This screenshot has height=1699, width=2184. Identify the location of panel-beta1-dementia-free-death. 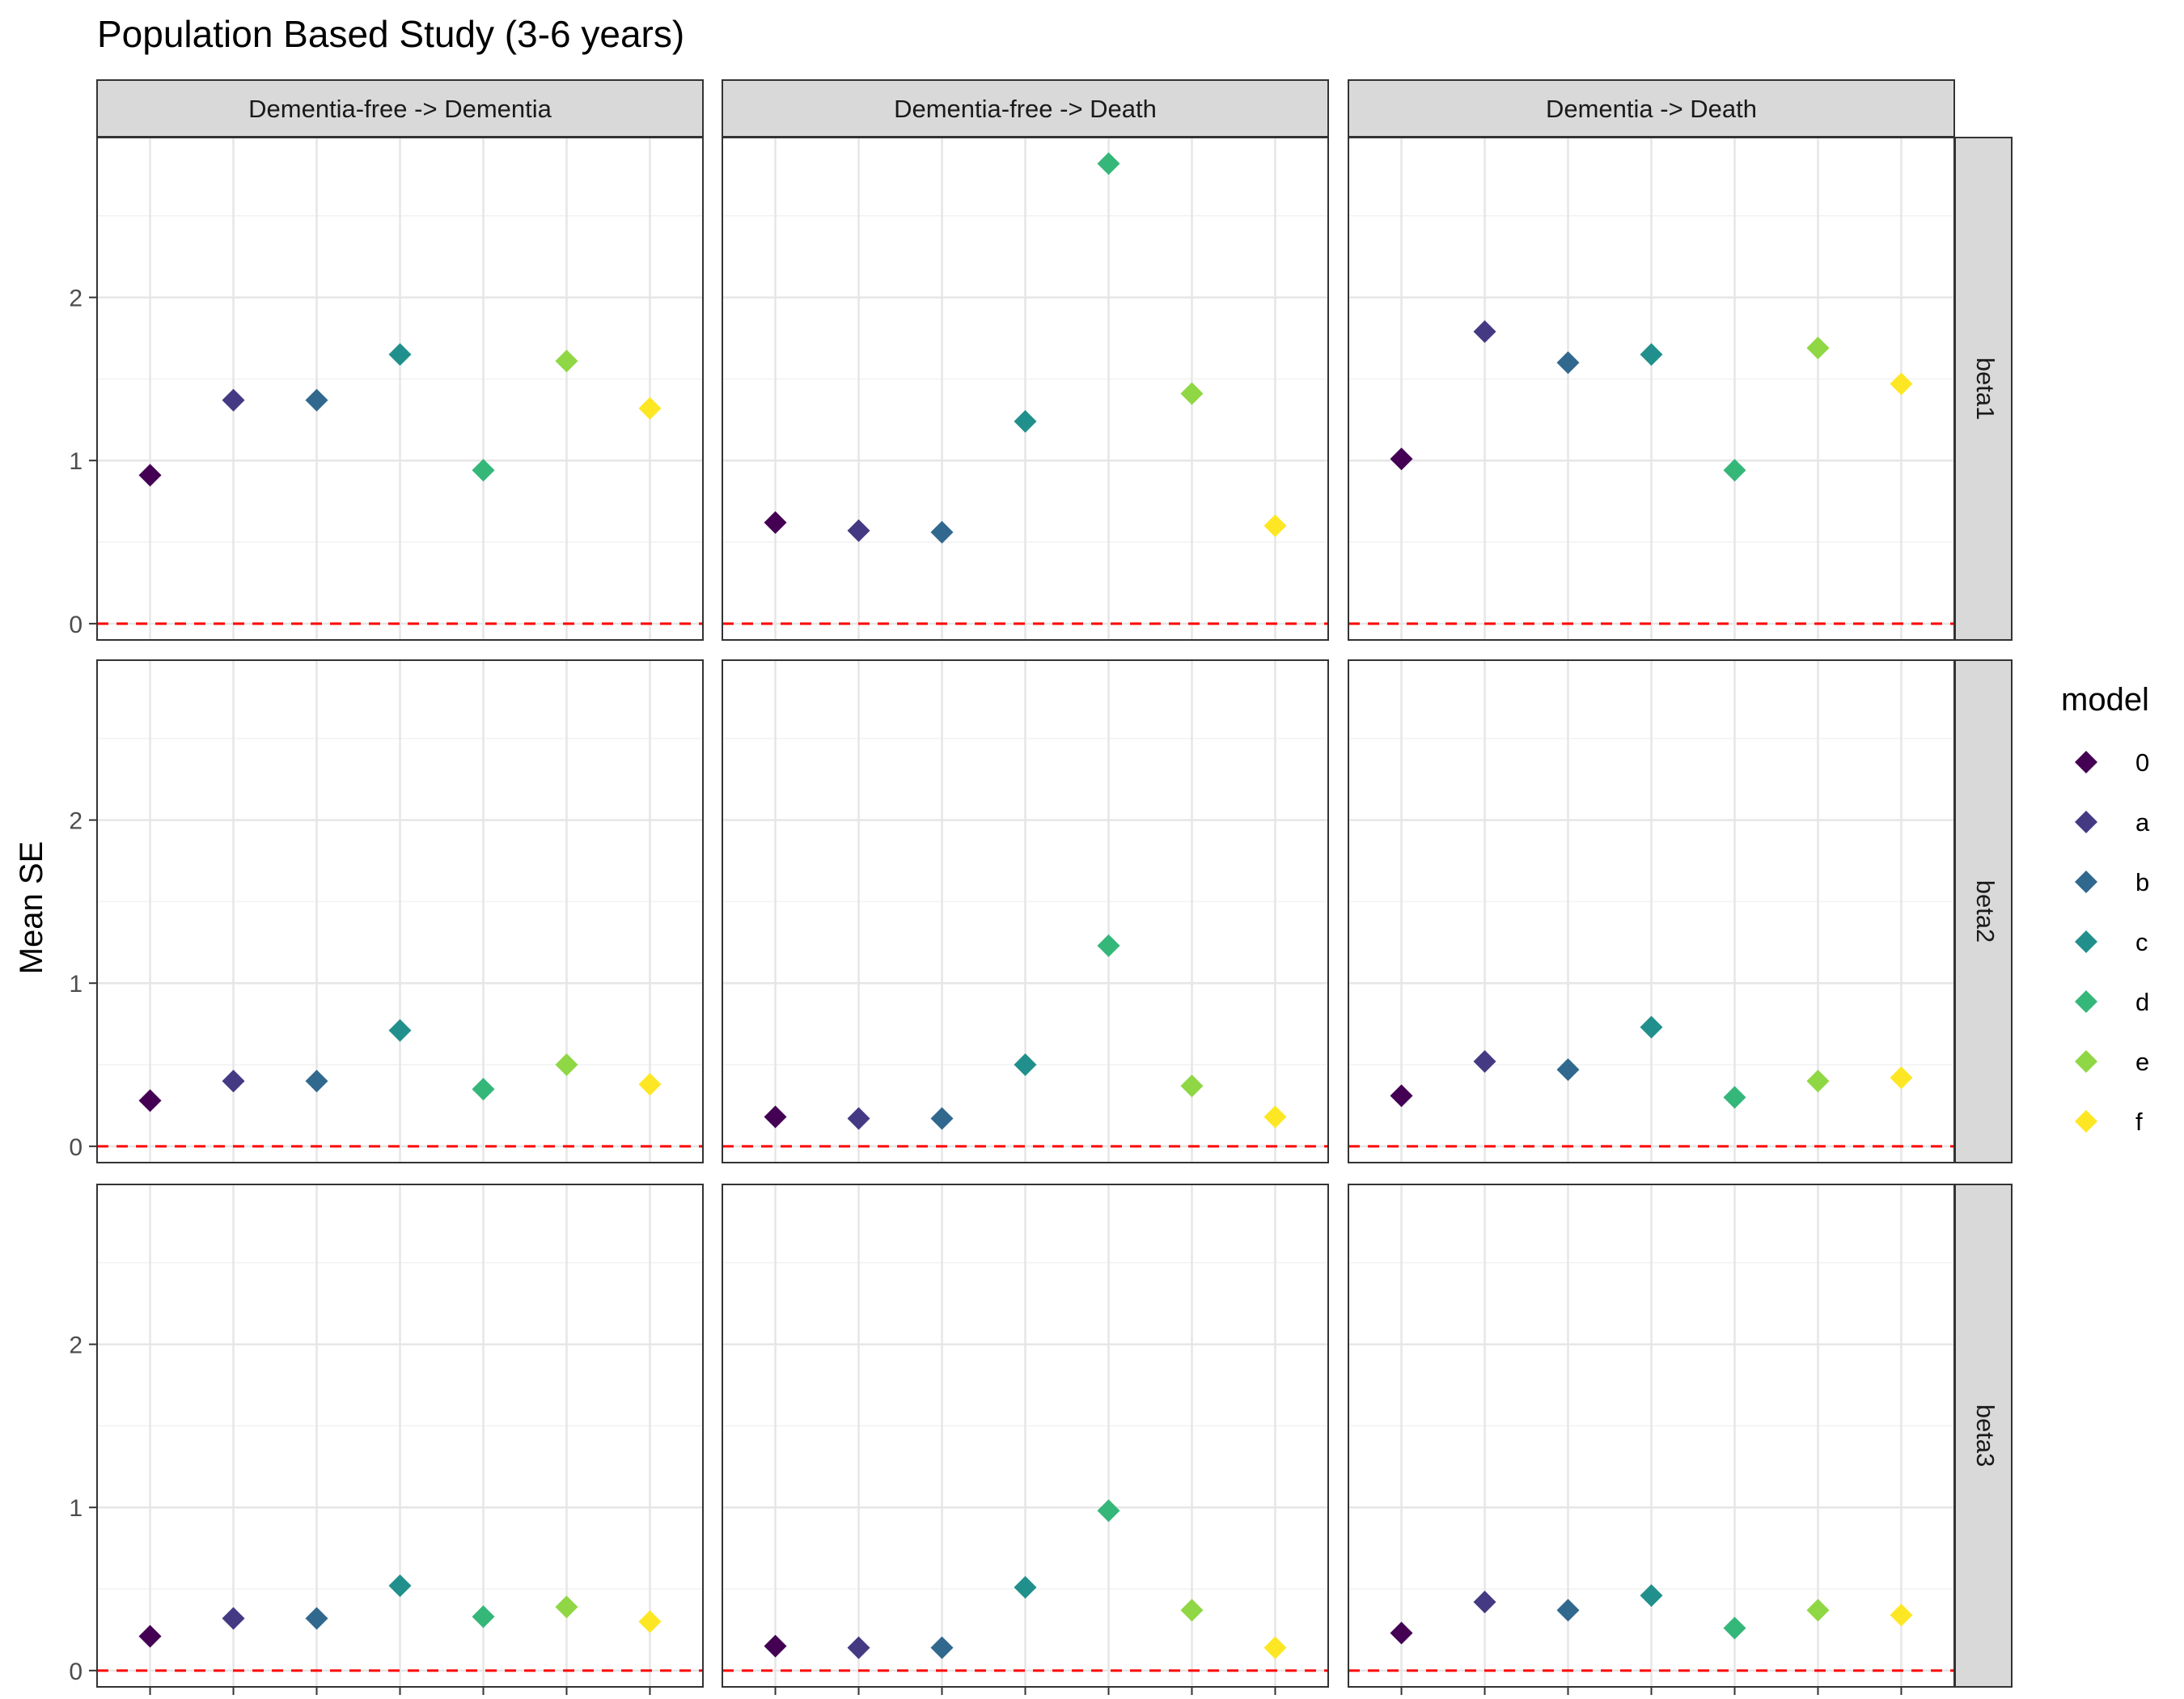
(1025, 389).